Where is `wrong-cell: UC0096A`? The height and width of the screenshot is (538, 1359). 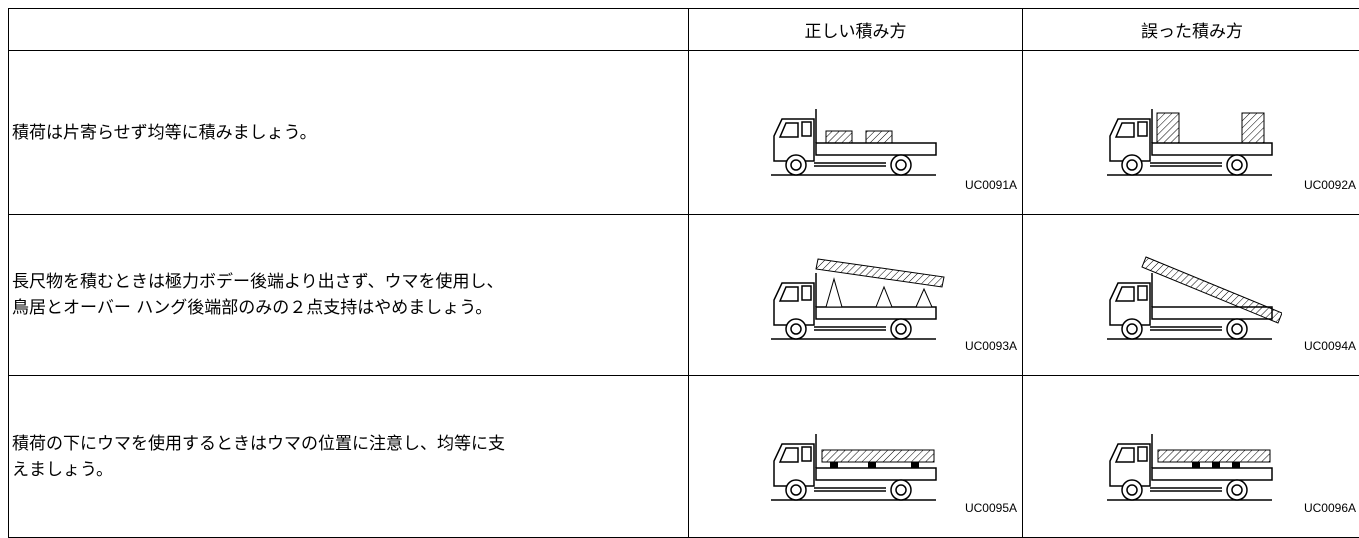 wrong-cell: UC0096A is located at coordinates (1191, 457).